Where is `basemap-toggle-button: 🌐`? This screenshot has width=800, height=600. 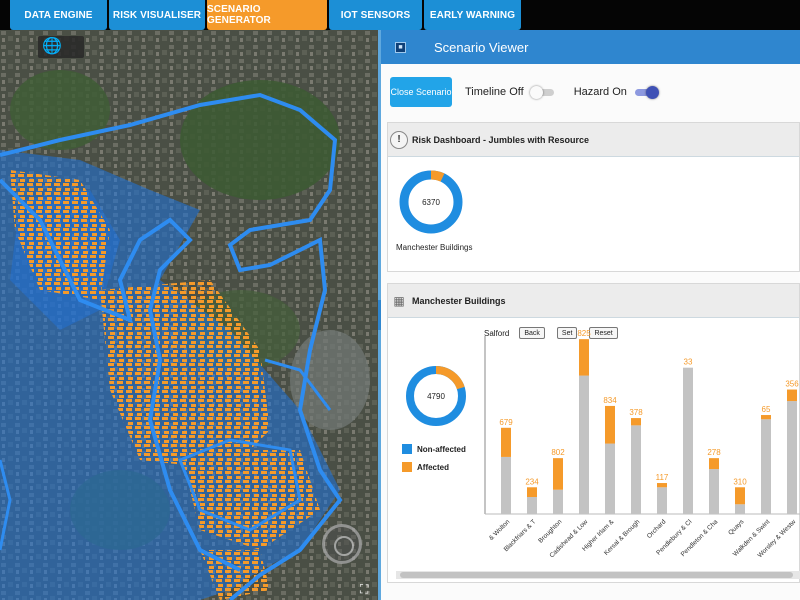 basemap-toggle-button: 🌐 is located at coordinates (61, 47).